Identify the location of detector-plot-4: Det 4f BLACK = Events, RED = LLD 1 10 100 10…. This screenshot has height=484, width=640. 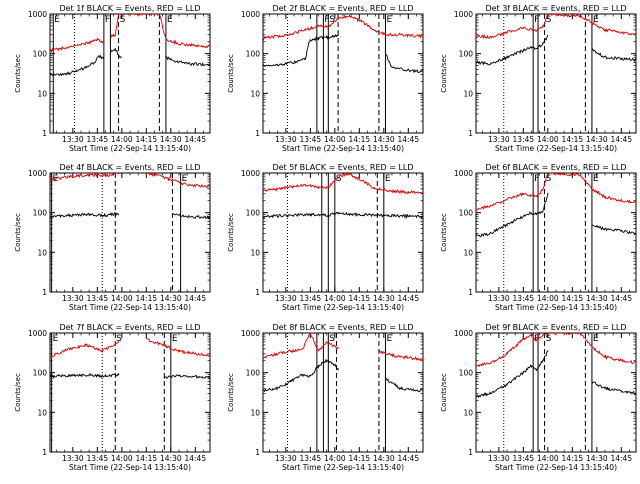
(112, 237).